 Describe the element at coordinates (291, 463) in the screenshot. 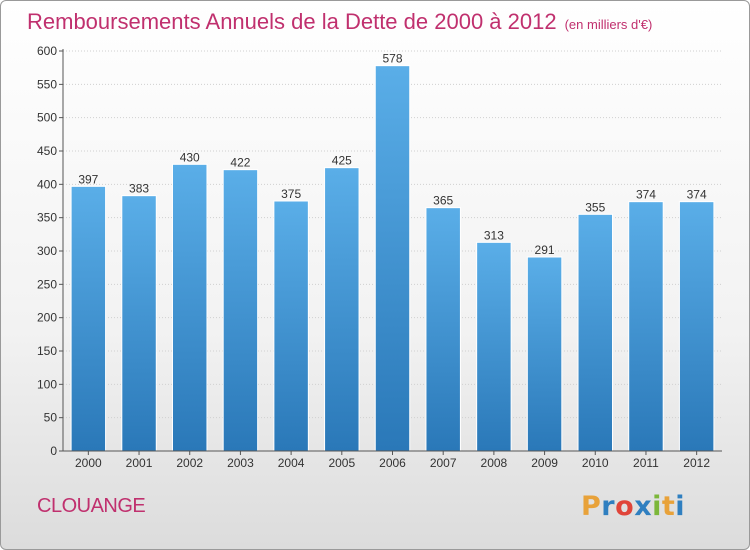

I see `x-tick-label: 2004` at that location.